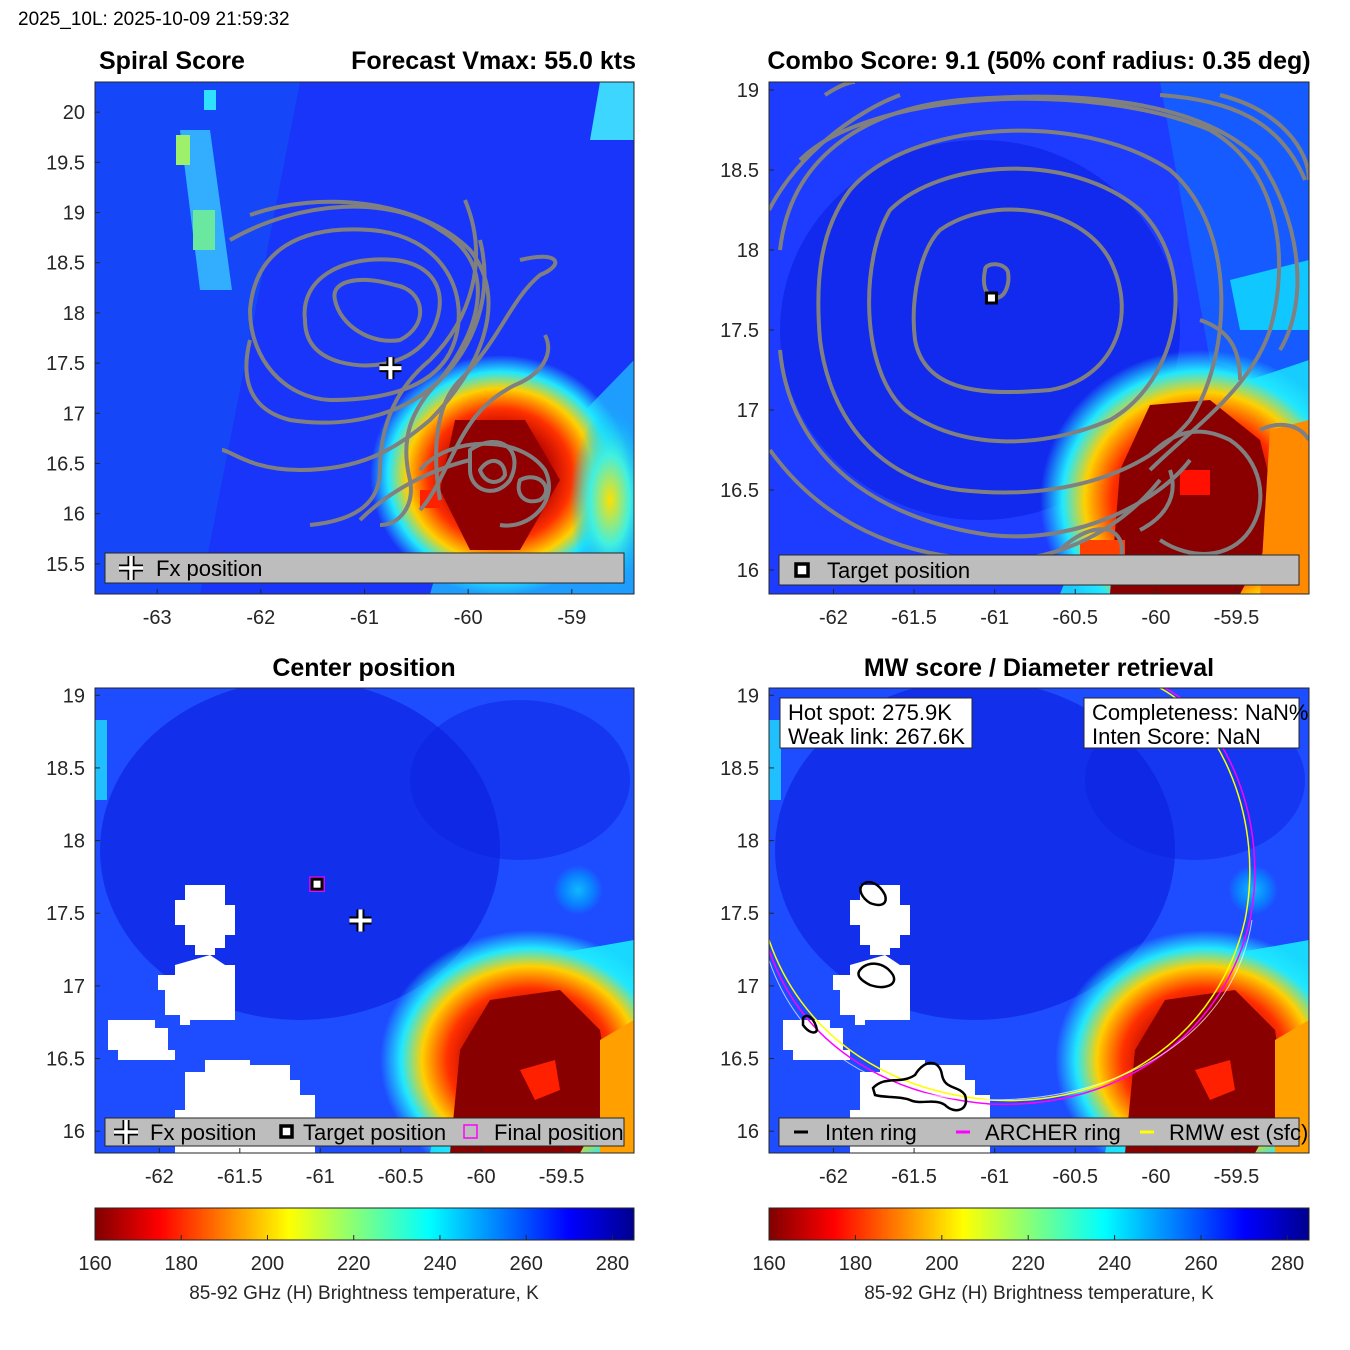  What do you see at coordinates (209, 568) in the screenshot?
I see `legend-fx-label: Fx position` at bounding box center [209, 568].